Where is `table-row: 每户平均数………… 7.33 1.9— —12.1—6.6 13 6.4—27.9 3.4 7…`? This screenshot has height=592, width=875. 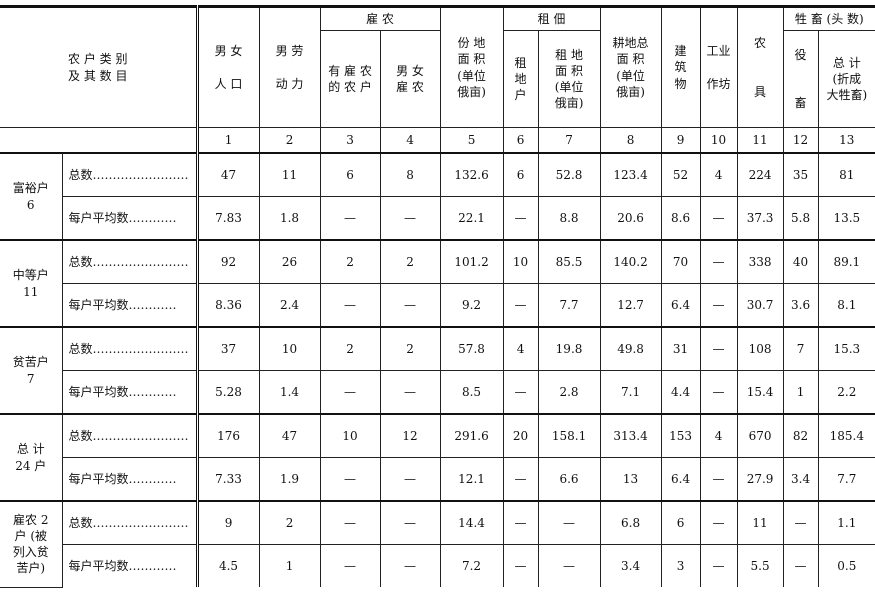 table-row: 每户平均数………… 7.33 1.9— —12.1—6.6 13 6.4—27.9 3.4 7… is located at coordinates (437, 479).